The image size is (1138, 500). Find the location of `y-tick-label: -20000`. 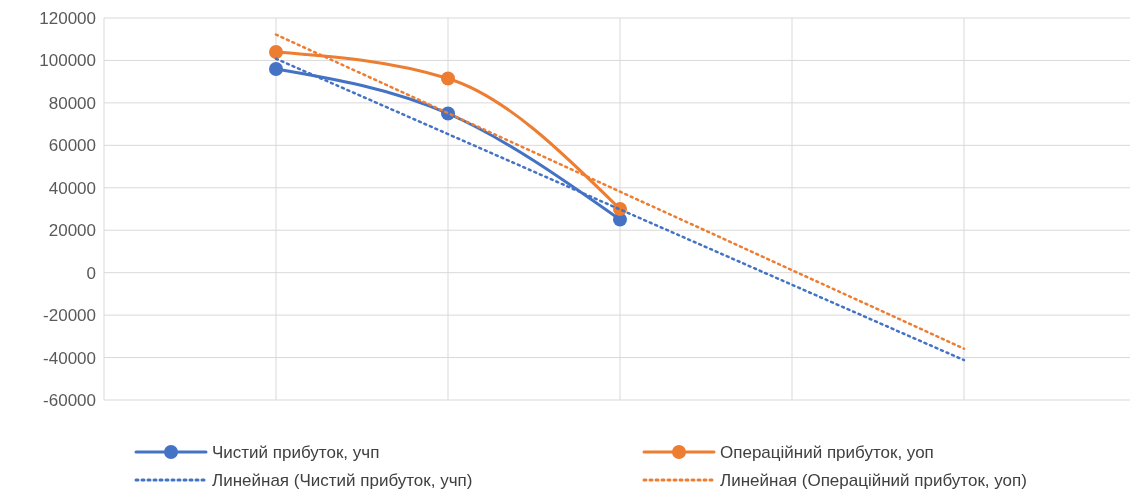

y-tick-label: -20000 is located at coordinates (69, 316).